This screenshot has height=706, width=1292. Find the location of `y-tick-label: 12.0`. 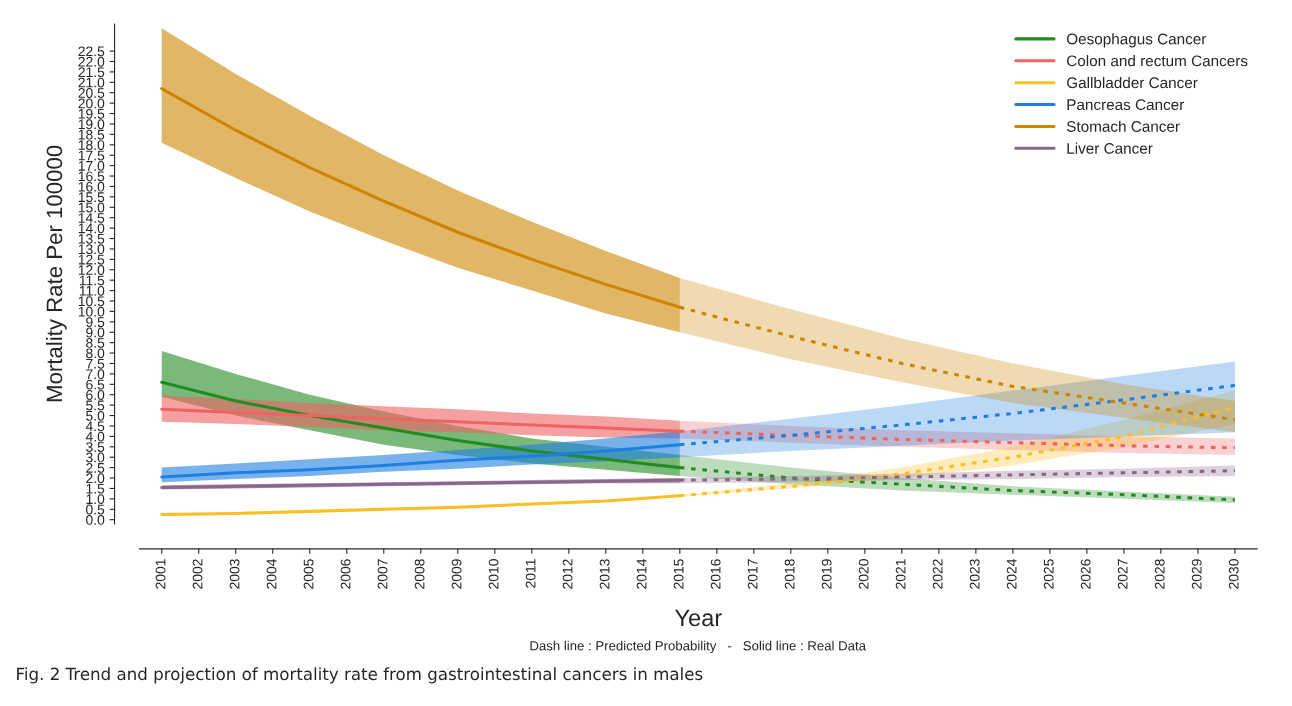

y-tick-label: 12.0 is located at coordinates (91, 270).